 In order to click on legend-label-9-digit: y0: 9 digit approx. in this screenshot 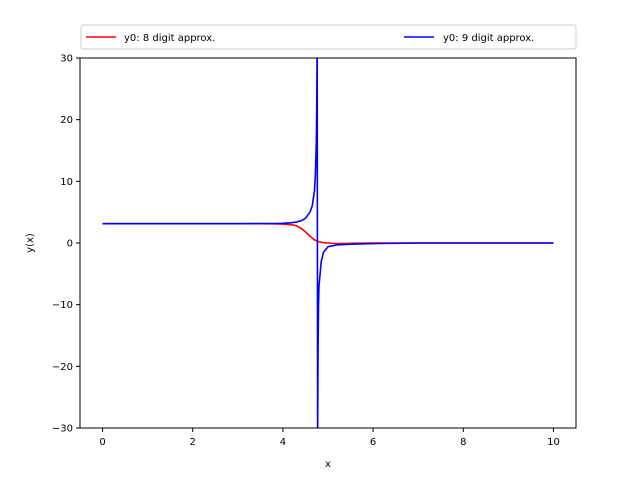, I will do `click(488, 38)`.